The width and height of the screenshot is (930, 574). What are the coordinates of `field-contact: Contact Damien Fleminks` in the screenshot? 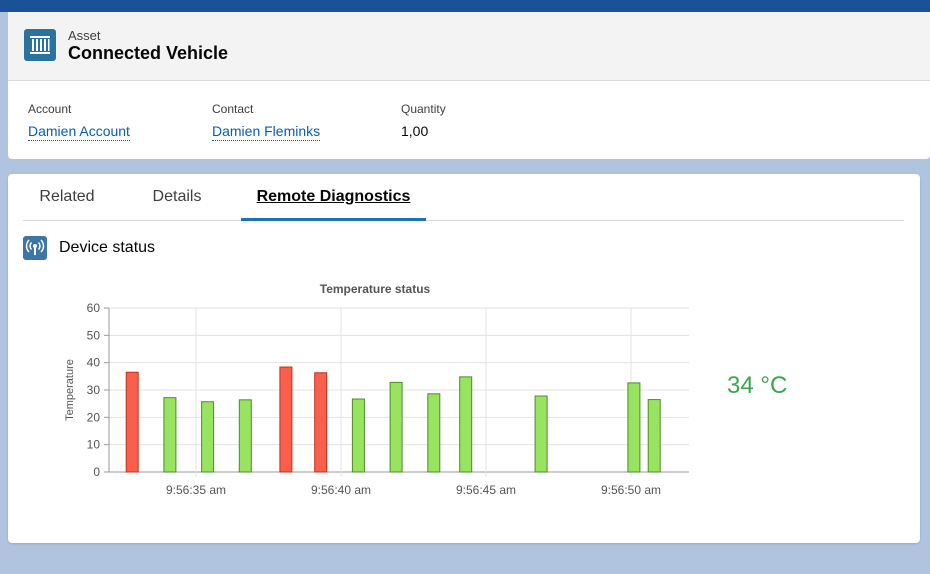 It's located at (266, 121).